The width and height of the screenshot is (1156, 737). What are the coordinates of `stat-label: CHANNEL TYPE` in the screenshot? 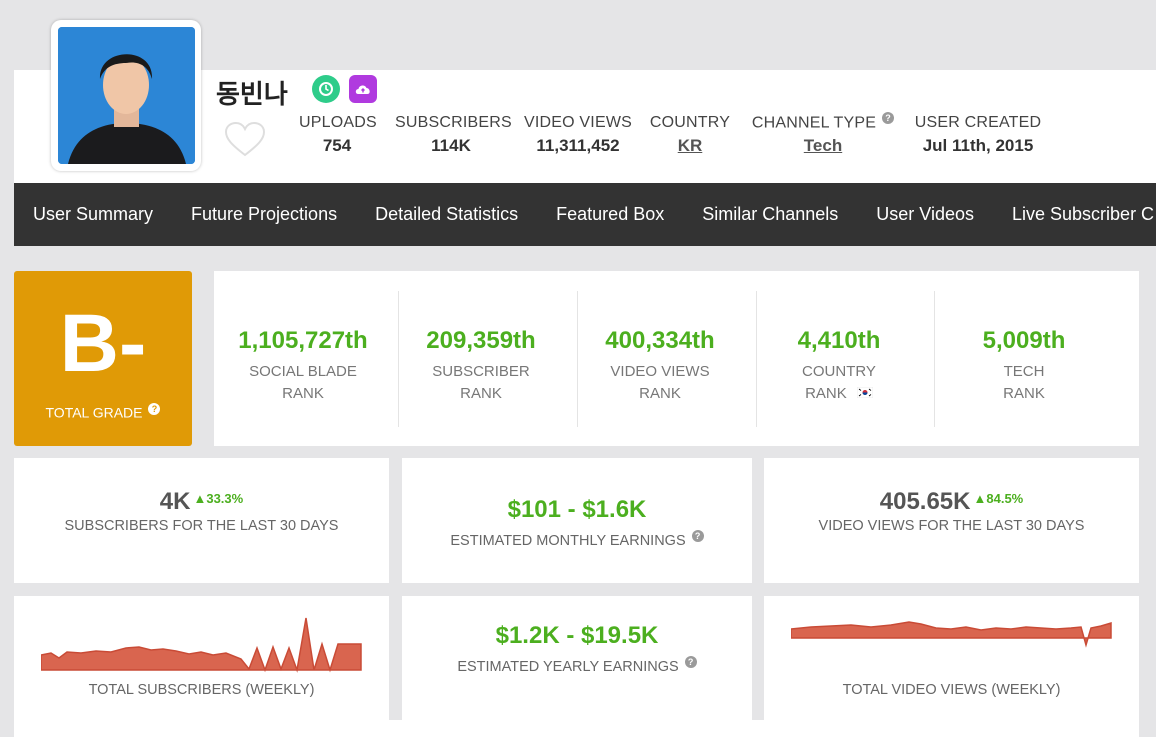 It's located at (814, 123).